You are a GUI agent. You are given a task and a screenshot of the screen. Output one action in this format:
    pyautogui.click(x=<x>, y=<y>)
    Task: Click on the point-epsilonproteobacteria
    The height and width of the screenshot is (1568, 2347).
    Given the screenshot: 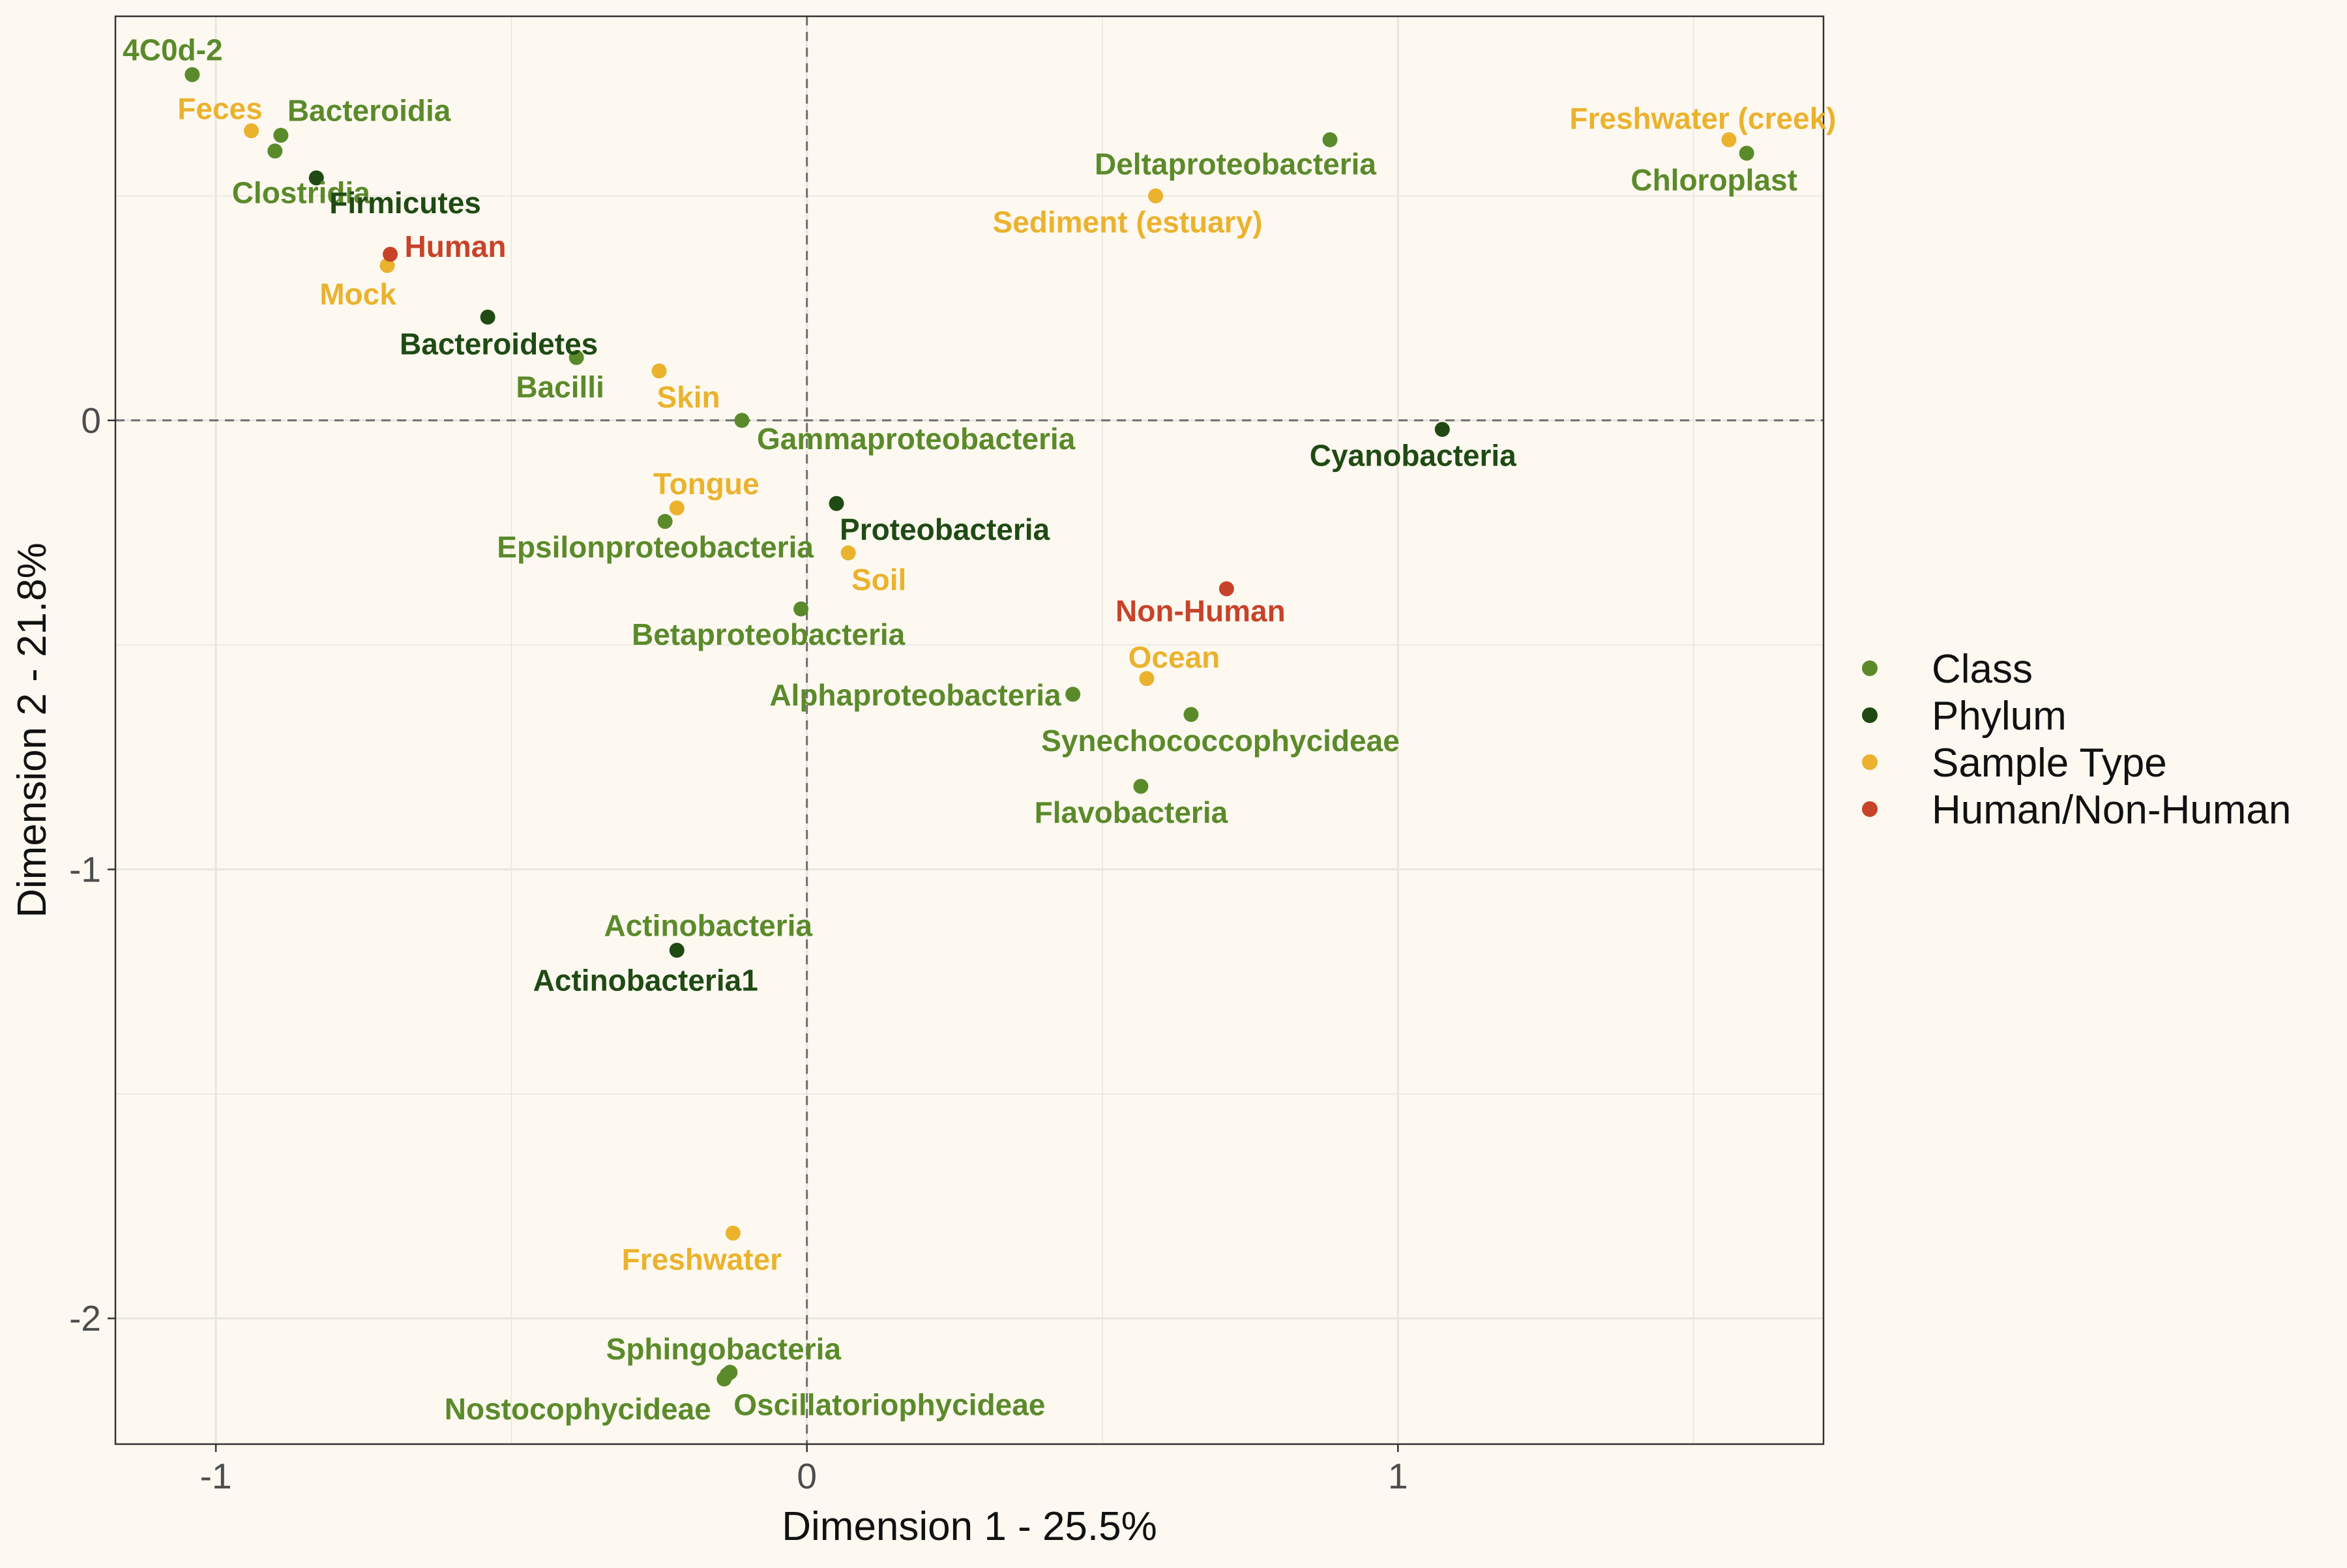 What is the action you would take?
    pyautogui.click(x=665, y=522)
    